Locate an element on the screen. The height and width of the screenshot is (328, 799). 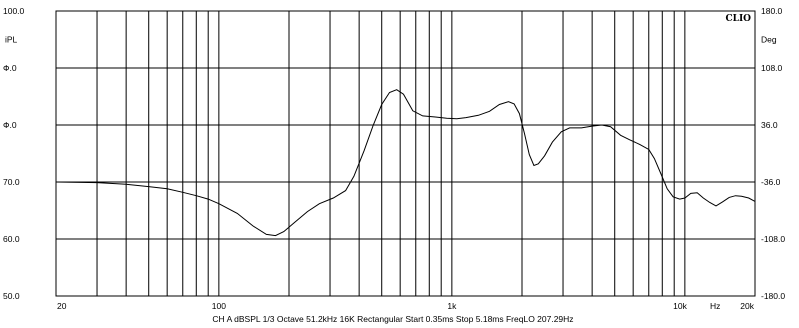
right-tick-label: 180.0 is located at coordinates (772, 11).